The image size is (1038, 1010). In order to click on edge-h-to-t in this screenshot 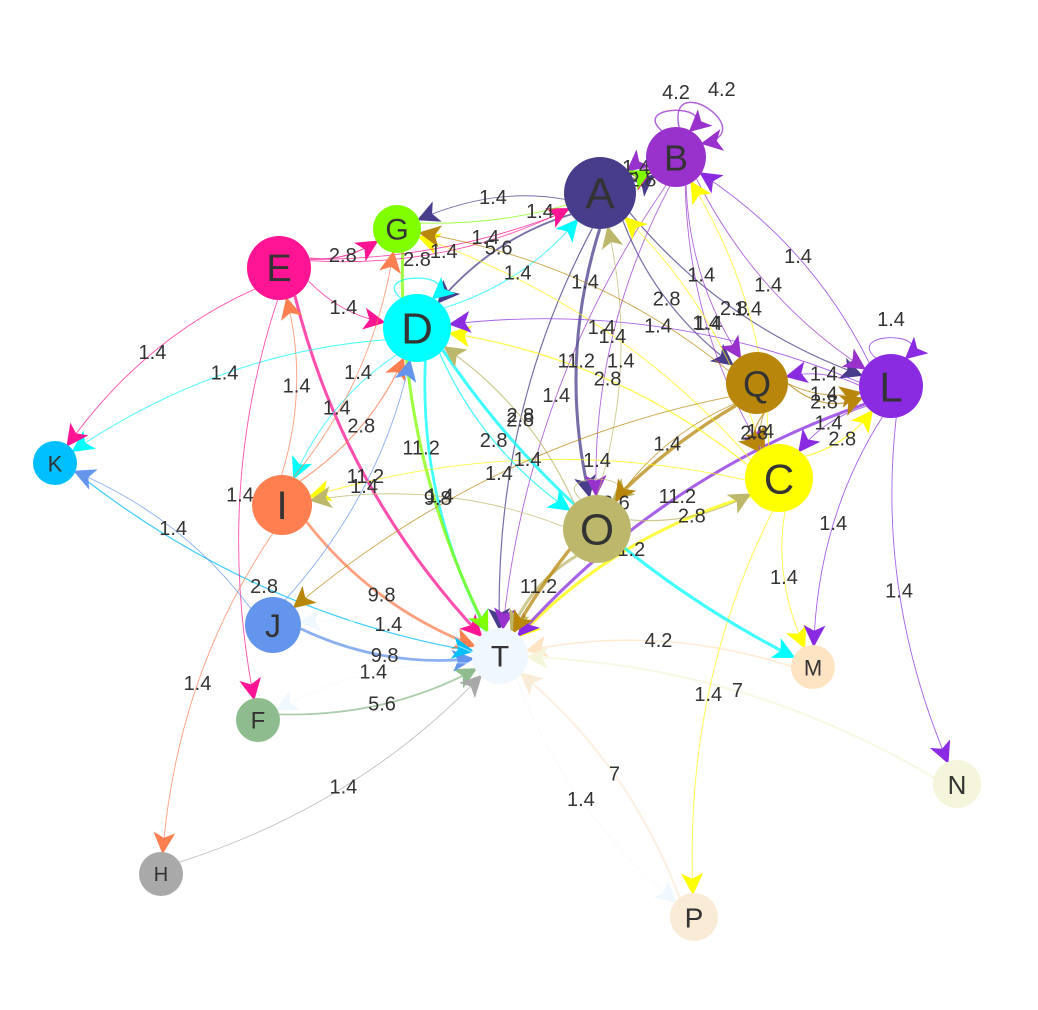, I will do `click(331, 768)`.